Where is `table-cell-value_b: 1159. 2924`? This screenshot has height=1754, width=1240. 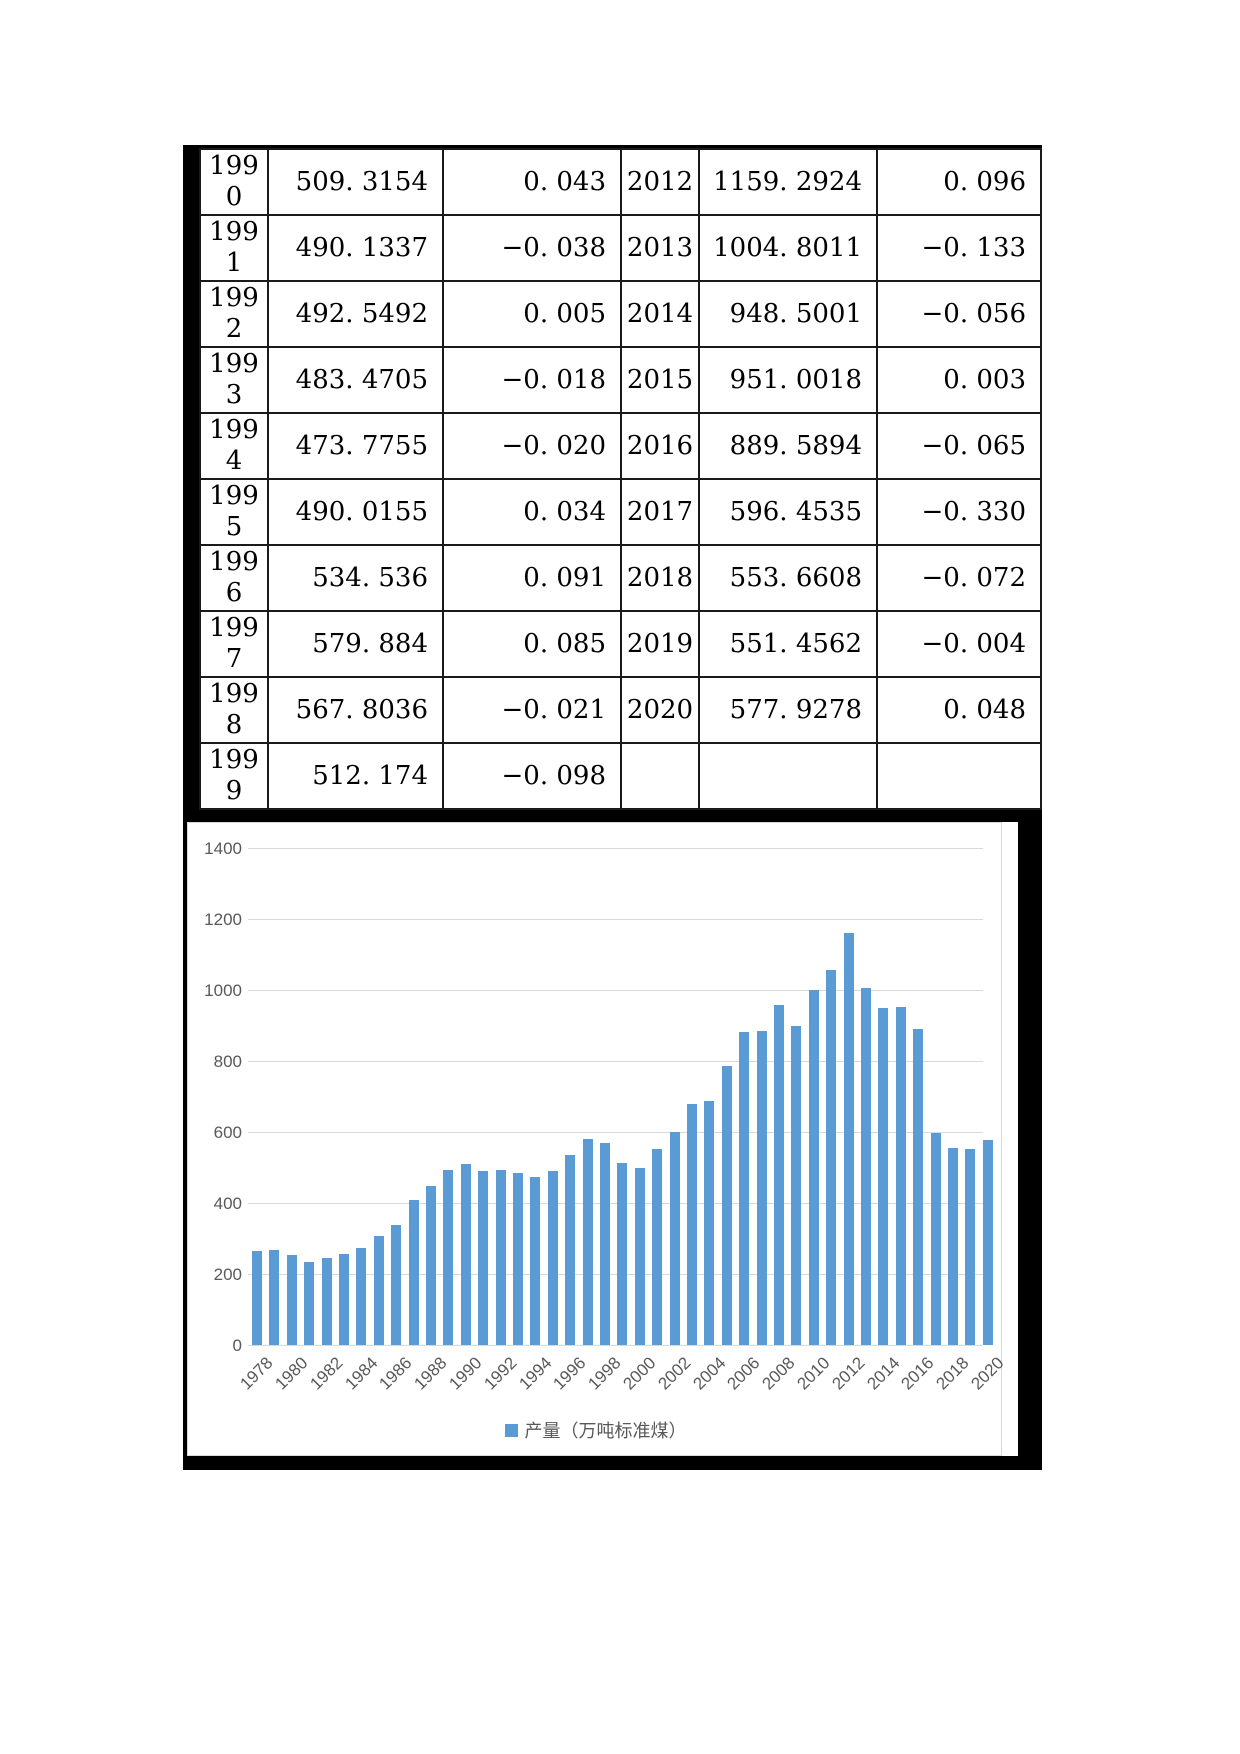 table-cell-value_b: 1159. 2924 is located at coordinates (788, 182).